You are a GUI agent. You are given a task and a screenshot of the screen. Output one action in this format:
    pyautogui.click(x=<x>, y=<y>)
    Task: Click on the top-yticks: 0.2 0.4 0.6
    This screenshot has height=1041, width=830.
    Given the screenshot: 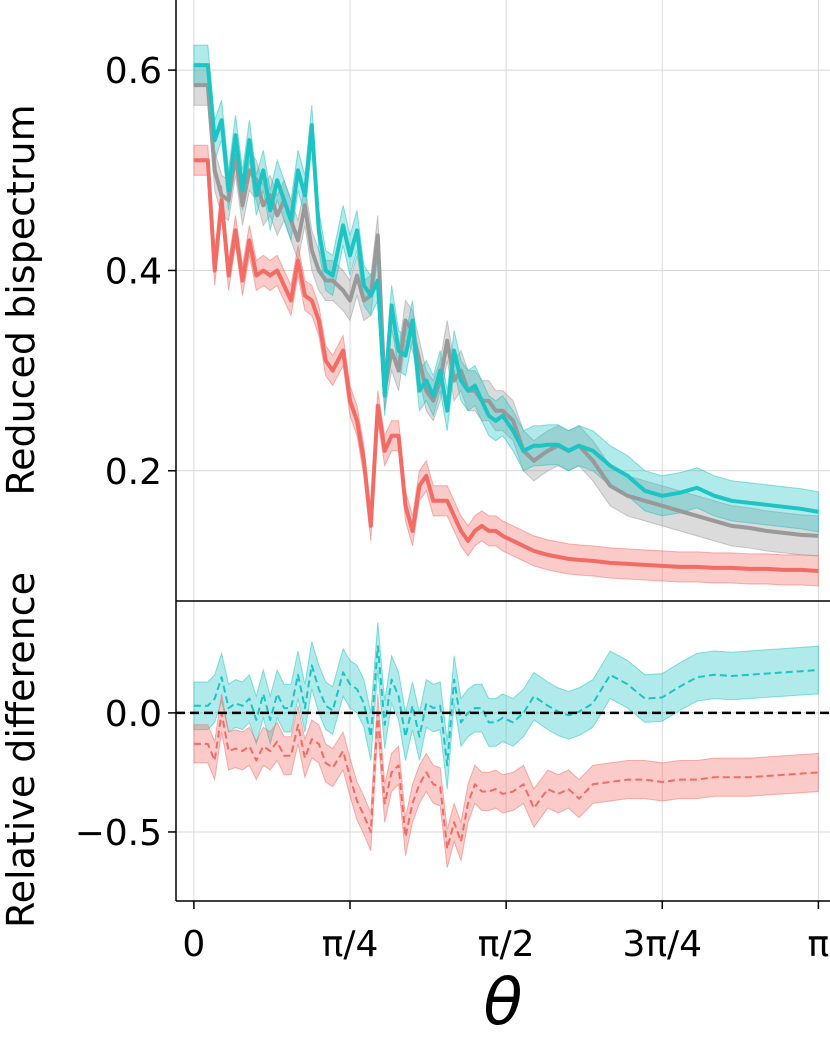 What is the action you would take?
    pyautogui.click(x=140, y=272)
    